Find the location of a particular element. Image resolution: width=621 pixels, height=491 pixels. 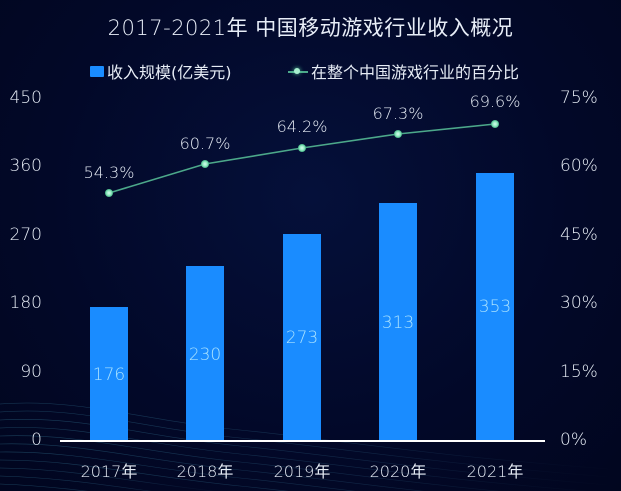

legend-item-percentage: 在整个中国游戏行业的百分比 is located at coordinates (403, 71).